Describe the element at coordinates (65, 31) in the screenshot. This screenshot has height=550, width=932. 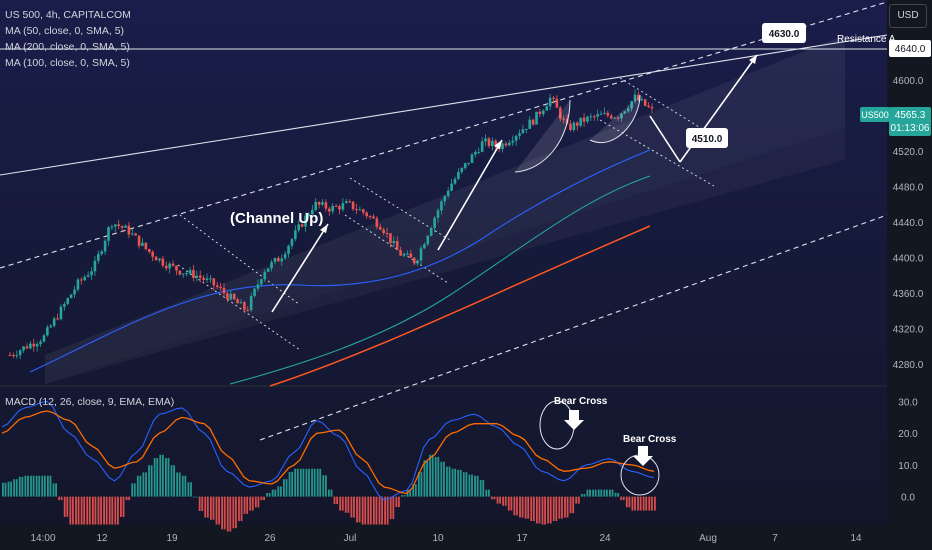
I see `ma50-legend: MA (50, close, 0, SMA, 5)` at that location.